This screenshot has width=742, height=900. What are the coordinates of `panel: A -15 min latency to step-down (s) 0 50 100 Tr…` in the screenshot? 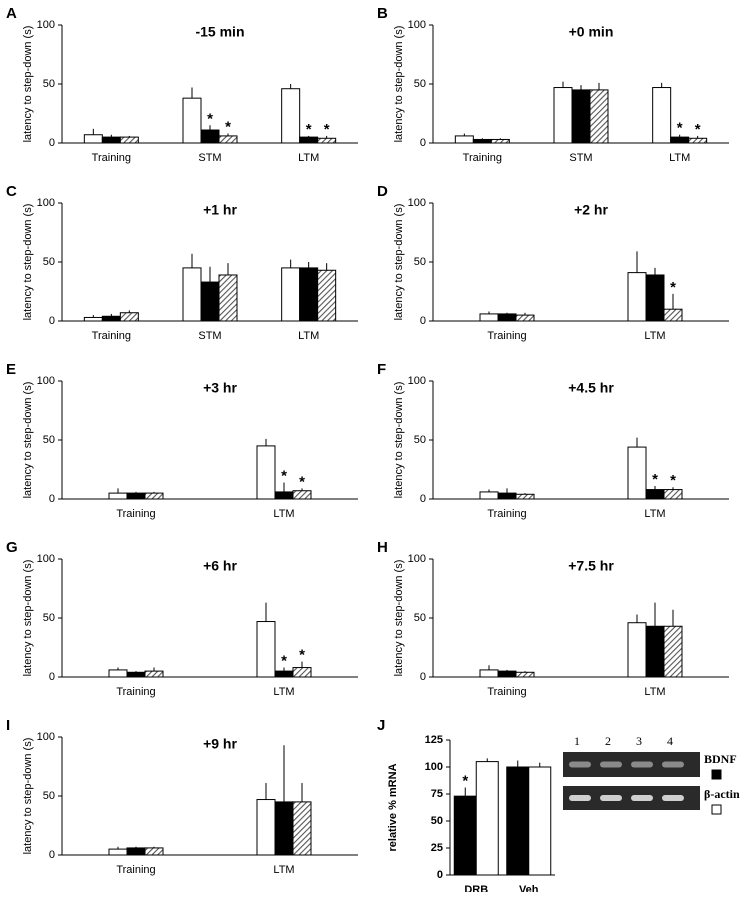 It's located at (182, 84).